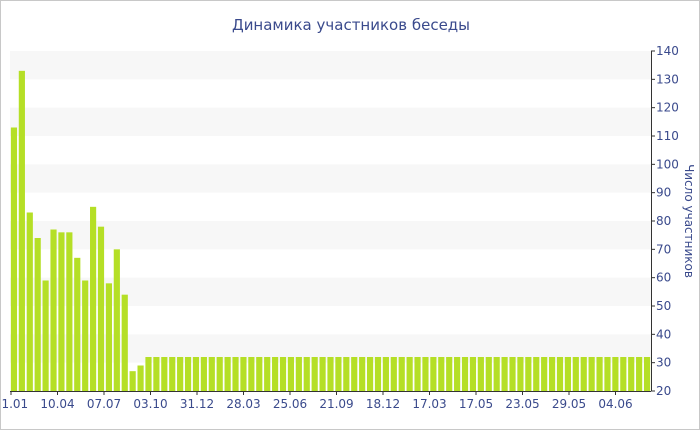  I want to click on y-tick-label: 140, so click(667, 51).